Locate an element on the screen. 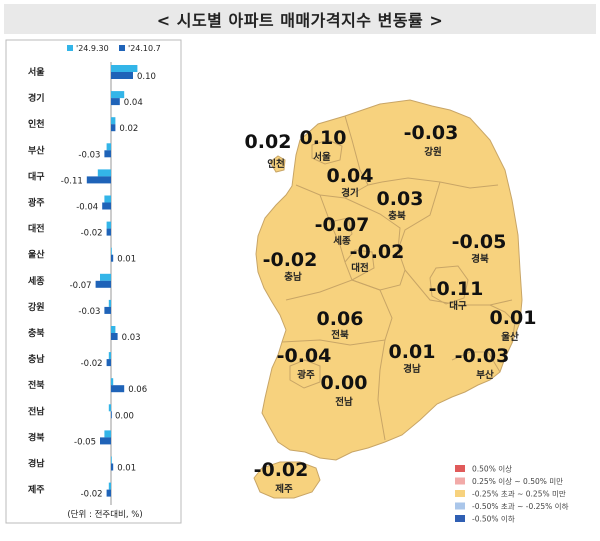  chart-title: < 시도별 아파트 매매가격지수 변동률 > is located at coordinates (300, 20).